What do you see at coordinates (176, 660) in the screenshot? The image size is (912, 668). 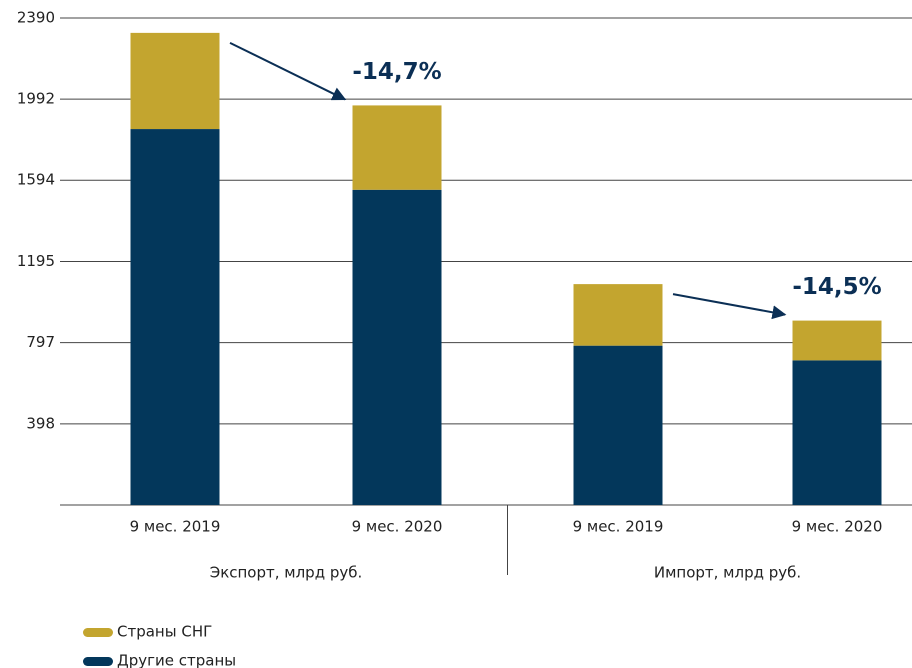 I see `legend-label: Другие страны` at bounding box center [176, 660].